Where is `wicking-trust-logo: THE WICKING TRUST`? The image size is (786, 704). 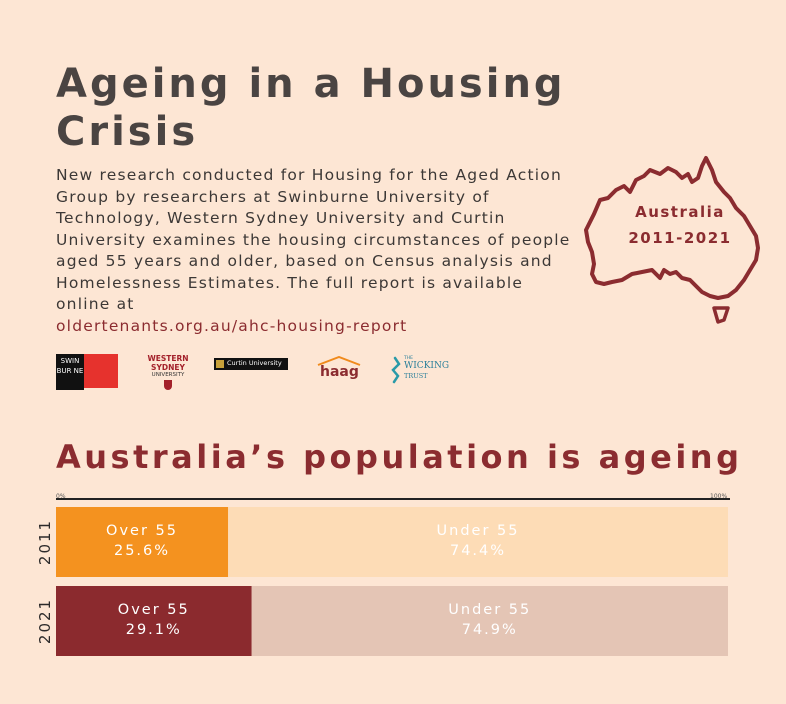
wicking-trust-logo: THE WICKING TRUST is located at coordinates (424, 372).